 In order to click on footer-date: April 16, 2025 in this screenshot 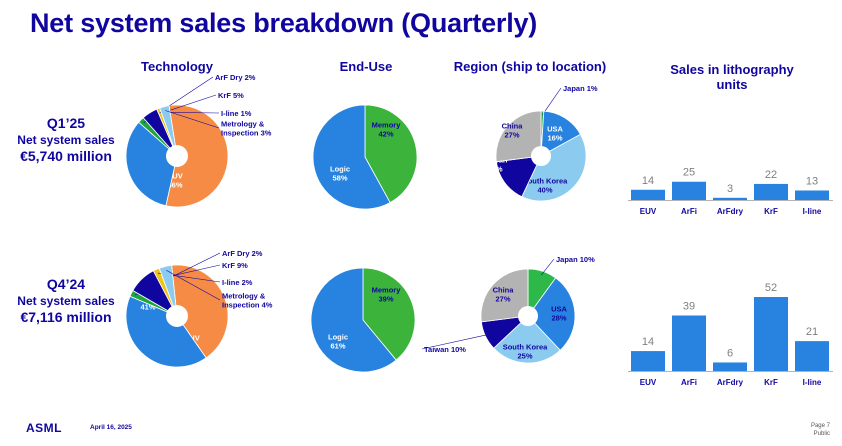, I will do `click(111, 427)`.